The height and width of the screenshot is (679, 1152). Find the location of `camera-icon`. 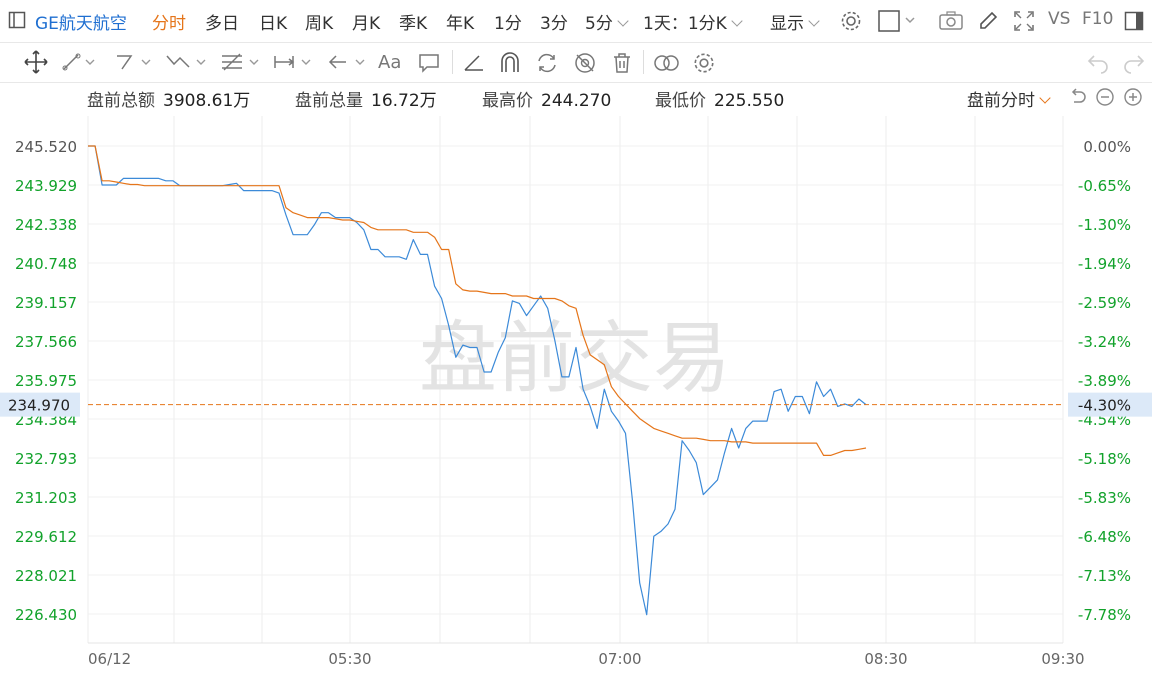

camera-icon is located at coordinates (951, 23).